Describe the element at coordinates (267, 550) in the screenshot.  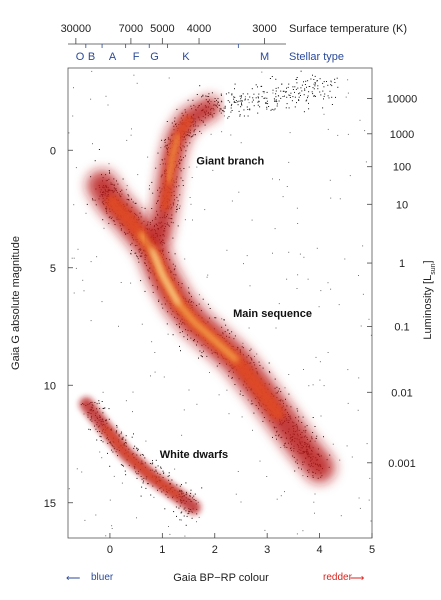
I see `x-tick-label: 3` at that location.